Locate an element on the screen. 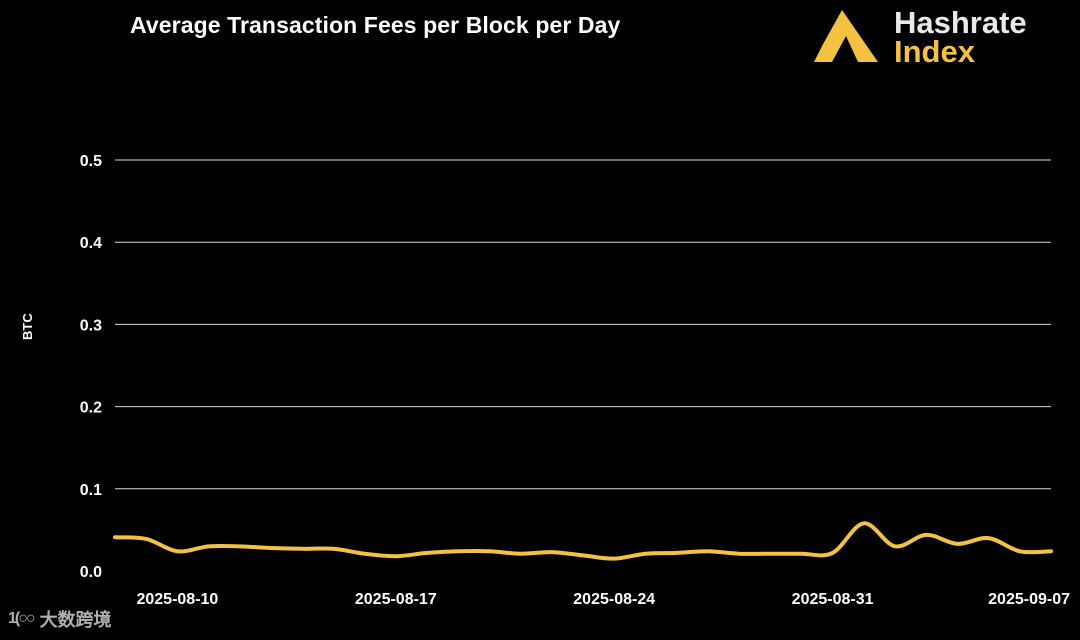  logo-mark-icon is located at coordinates (846, 36).